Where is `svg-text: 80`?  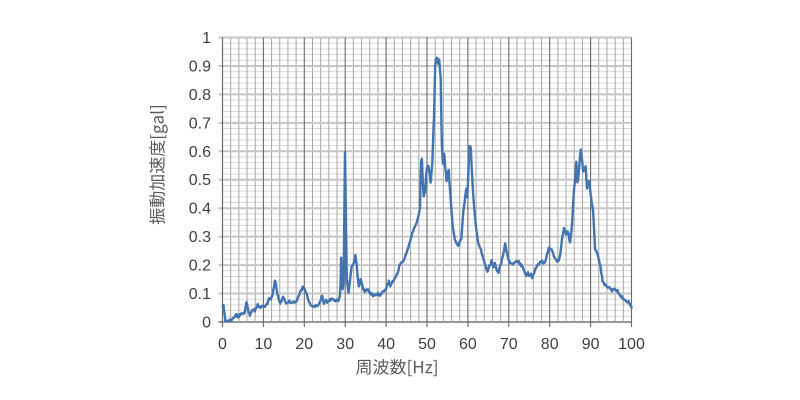 svg-text: 80 is located at coordinates (550, 344).